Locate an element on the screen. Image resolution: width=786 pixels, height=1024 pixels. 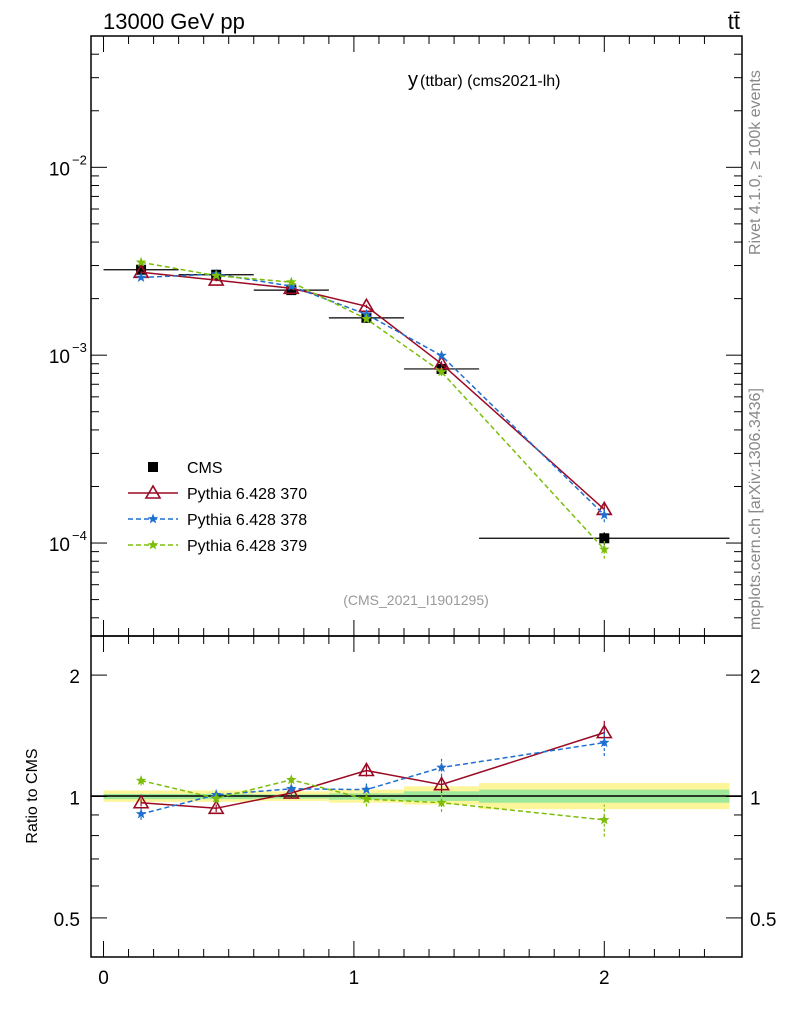
ratio-ytick-label-left: 1 is located at coordinates (74, 799).